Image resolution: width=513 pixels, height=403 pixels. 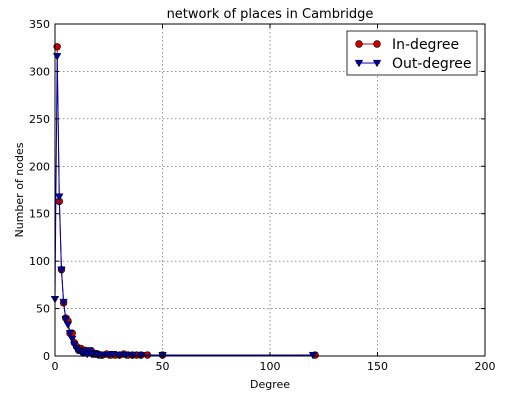 What do you see at coordinates (19, 189) in the screenshot?
I see `y-axis-label: Number of nodes` at bounding box center [19, 189].